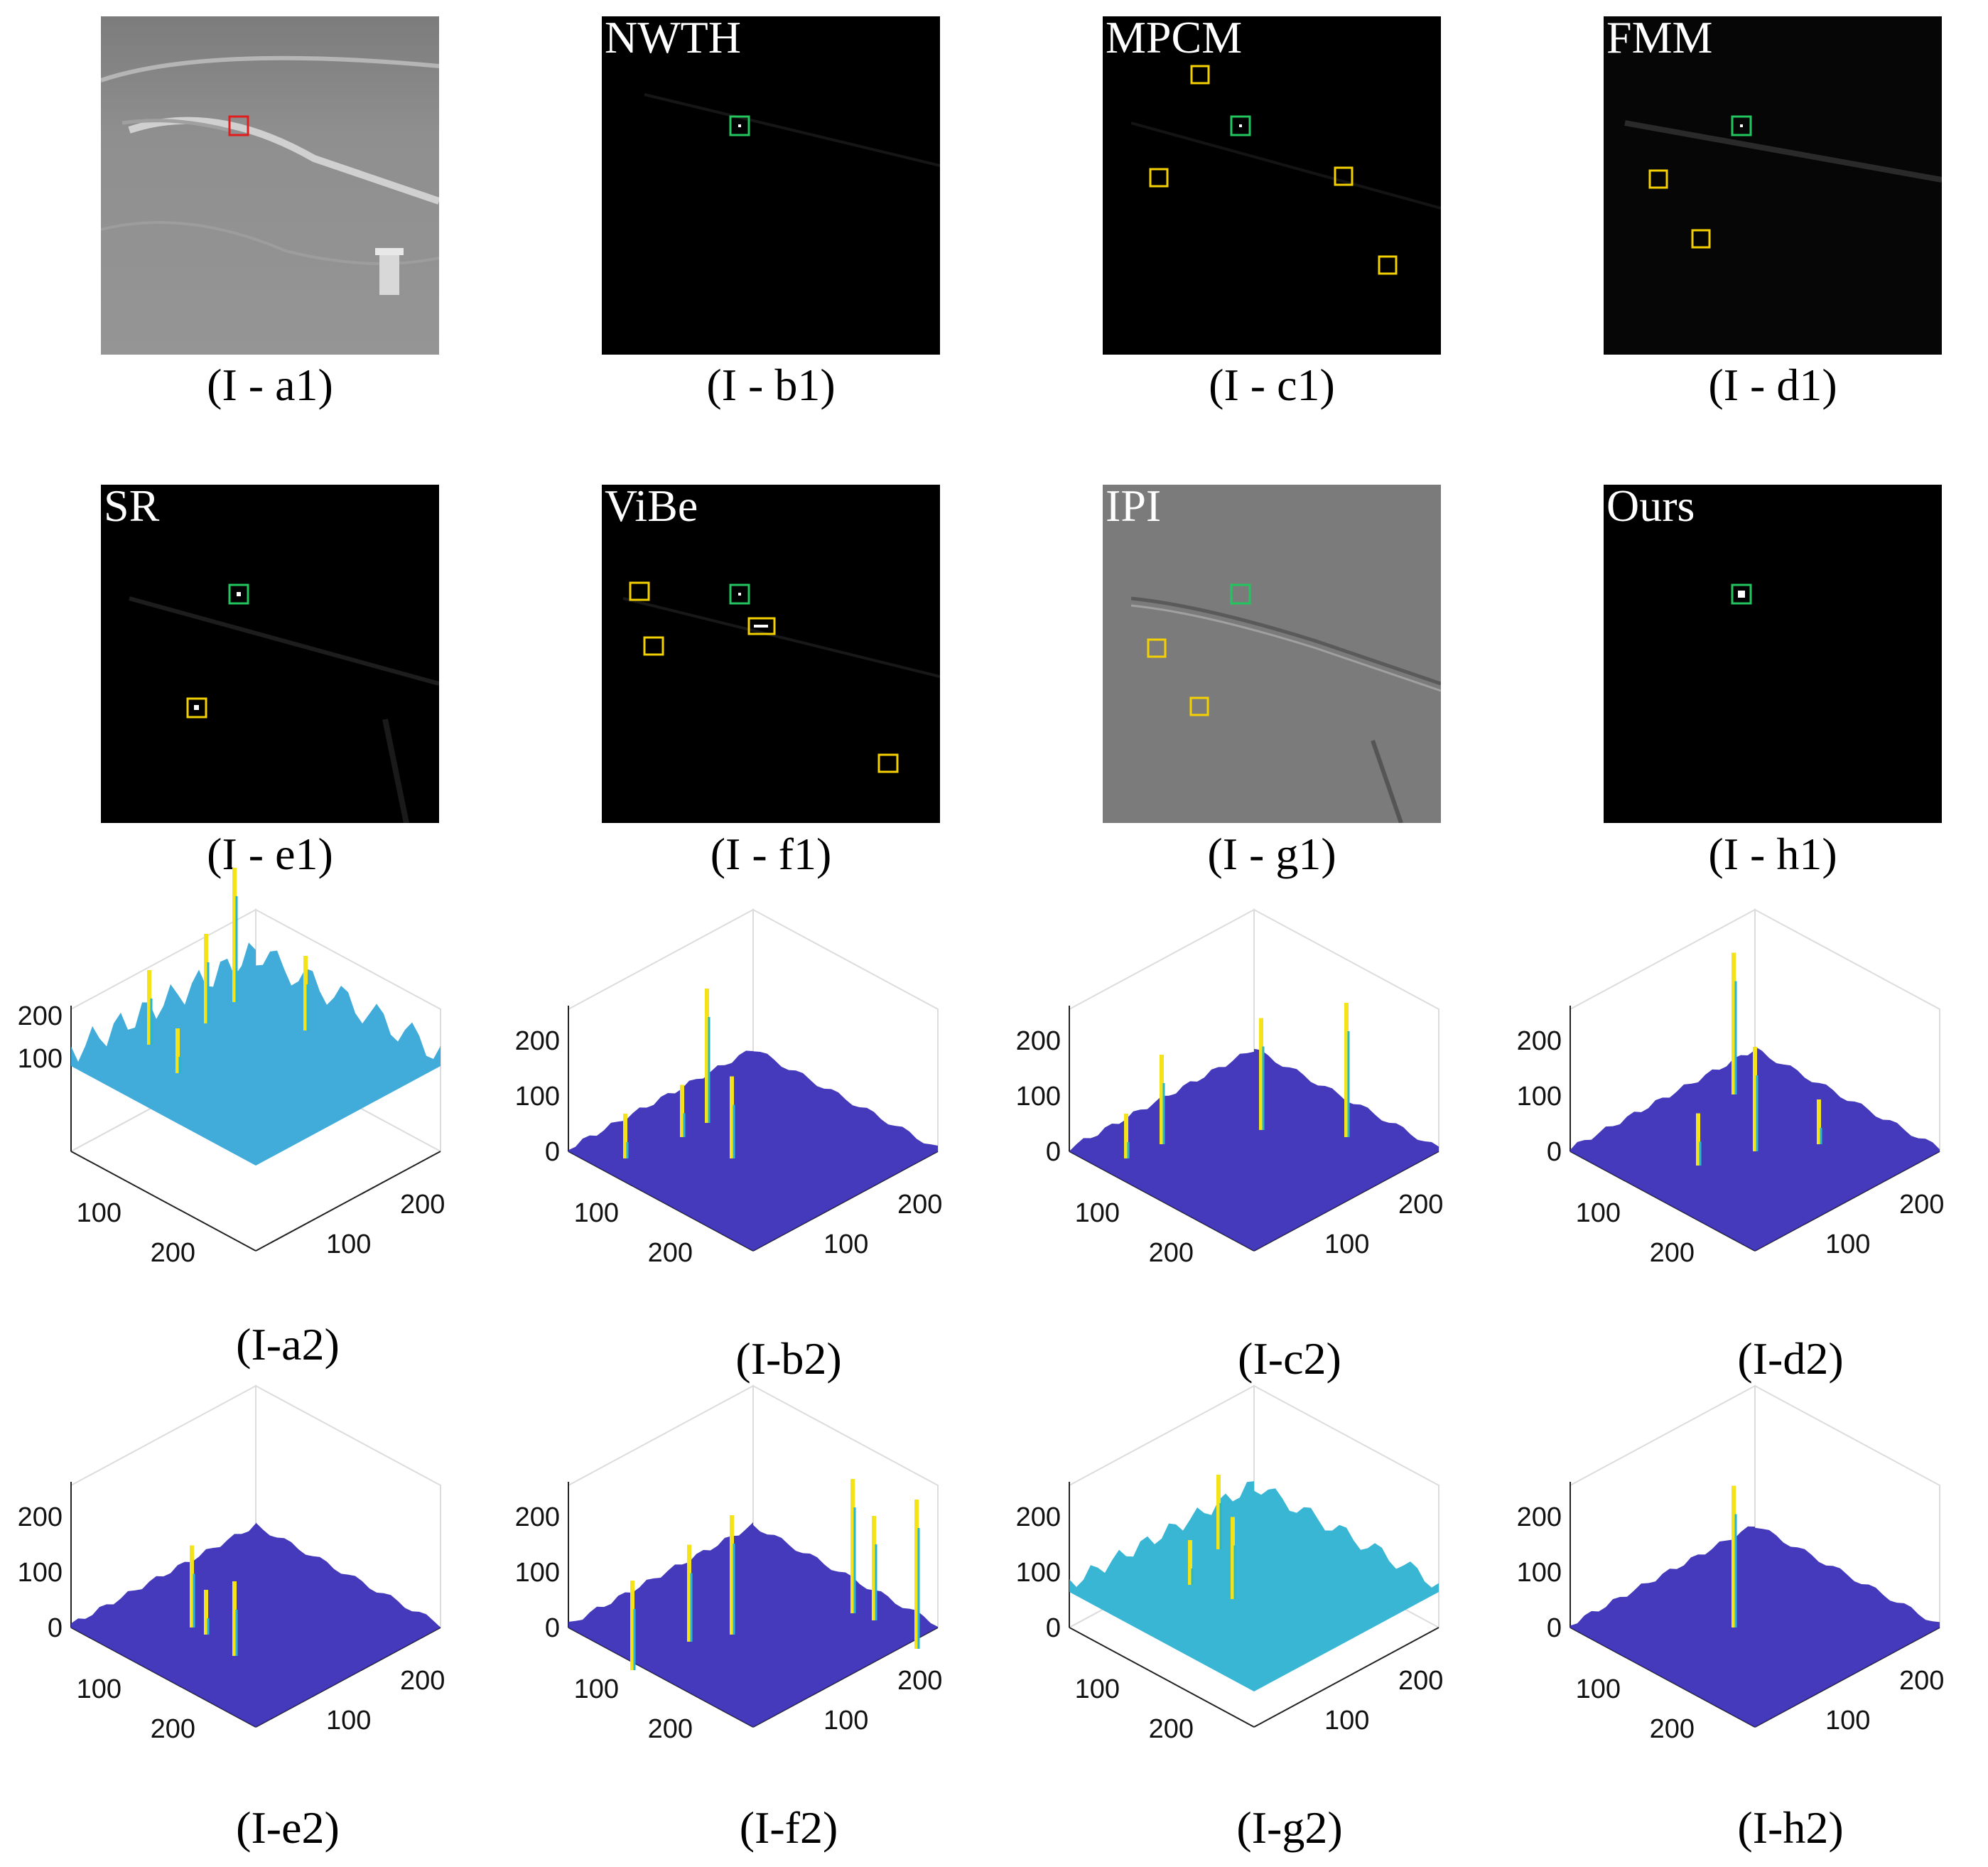 The width and height of the screenshot is (1988, 1867). What do you see at coordinates (1659, 39) in the screenshot?
I see `method-label: FMM` at bounding box center [1659, 39].